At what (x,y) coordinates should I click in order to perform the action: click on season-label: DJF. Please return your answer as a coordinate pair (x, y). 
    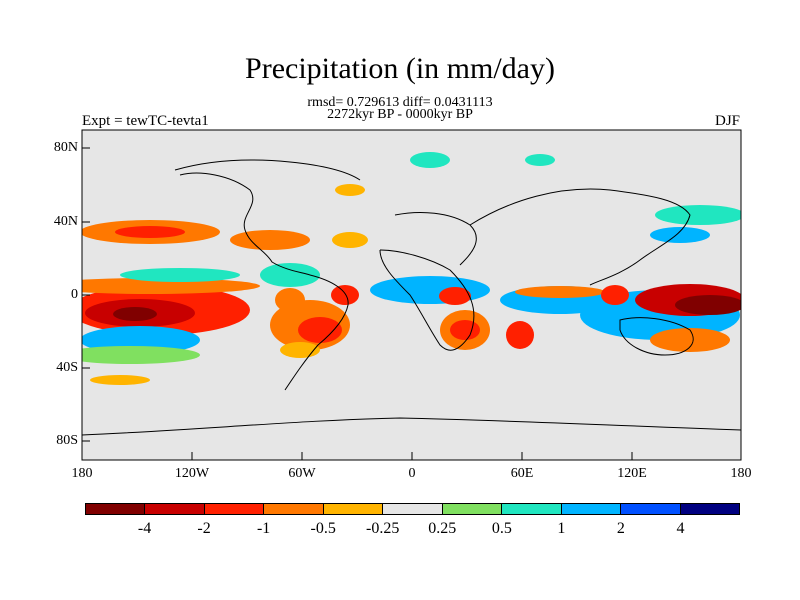
    Looking at the image, I should click on (727, 121).